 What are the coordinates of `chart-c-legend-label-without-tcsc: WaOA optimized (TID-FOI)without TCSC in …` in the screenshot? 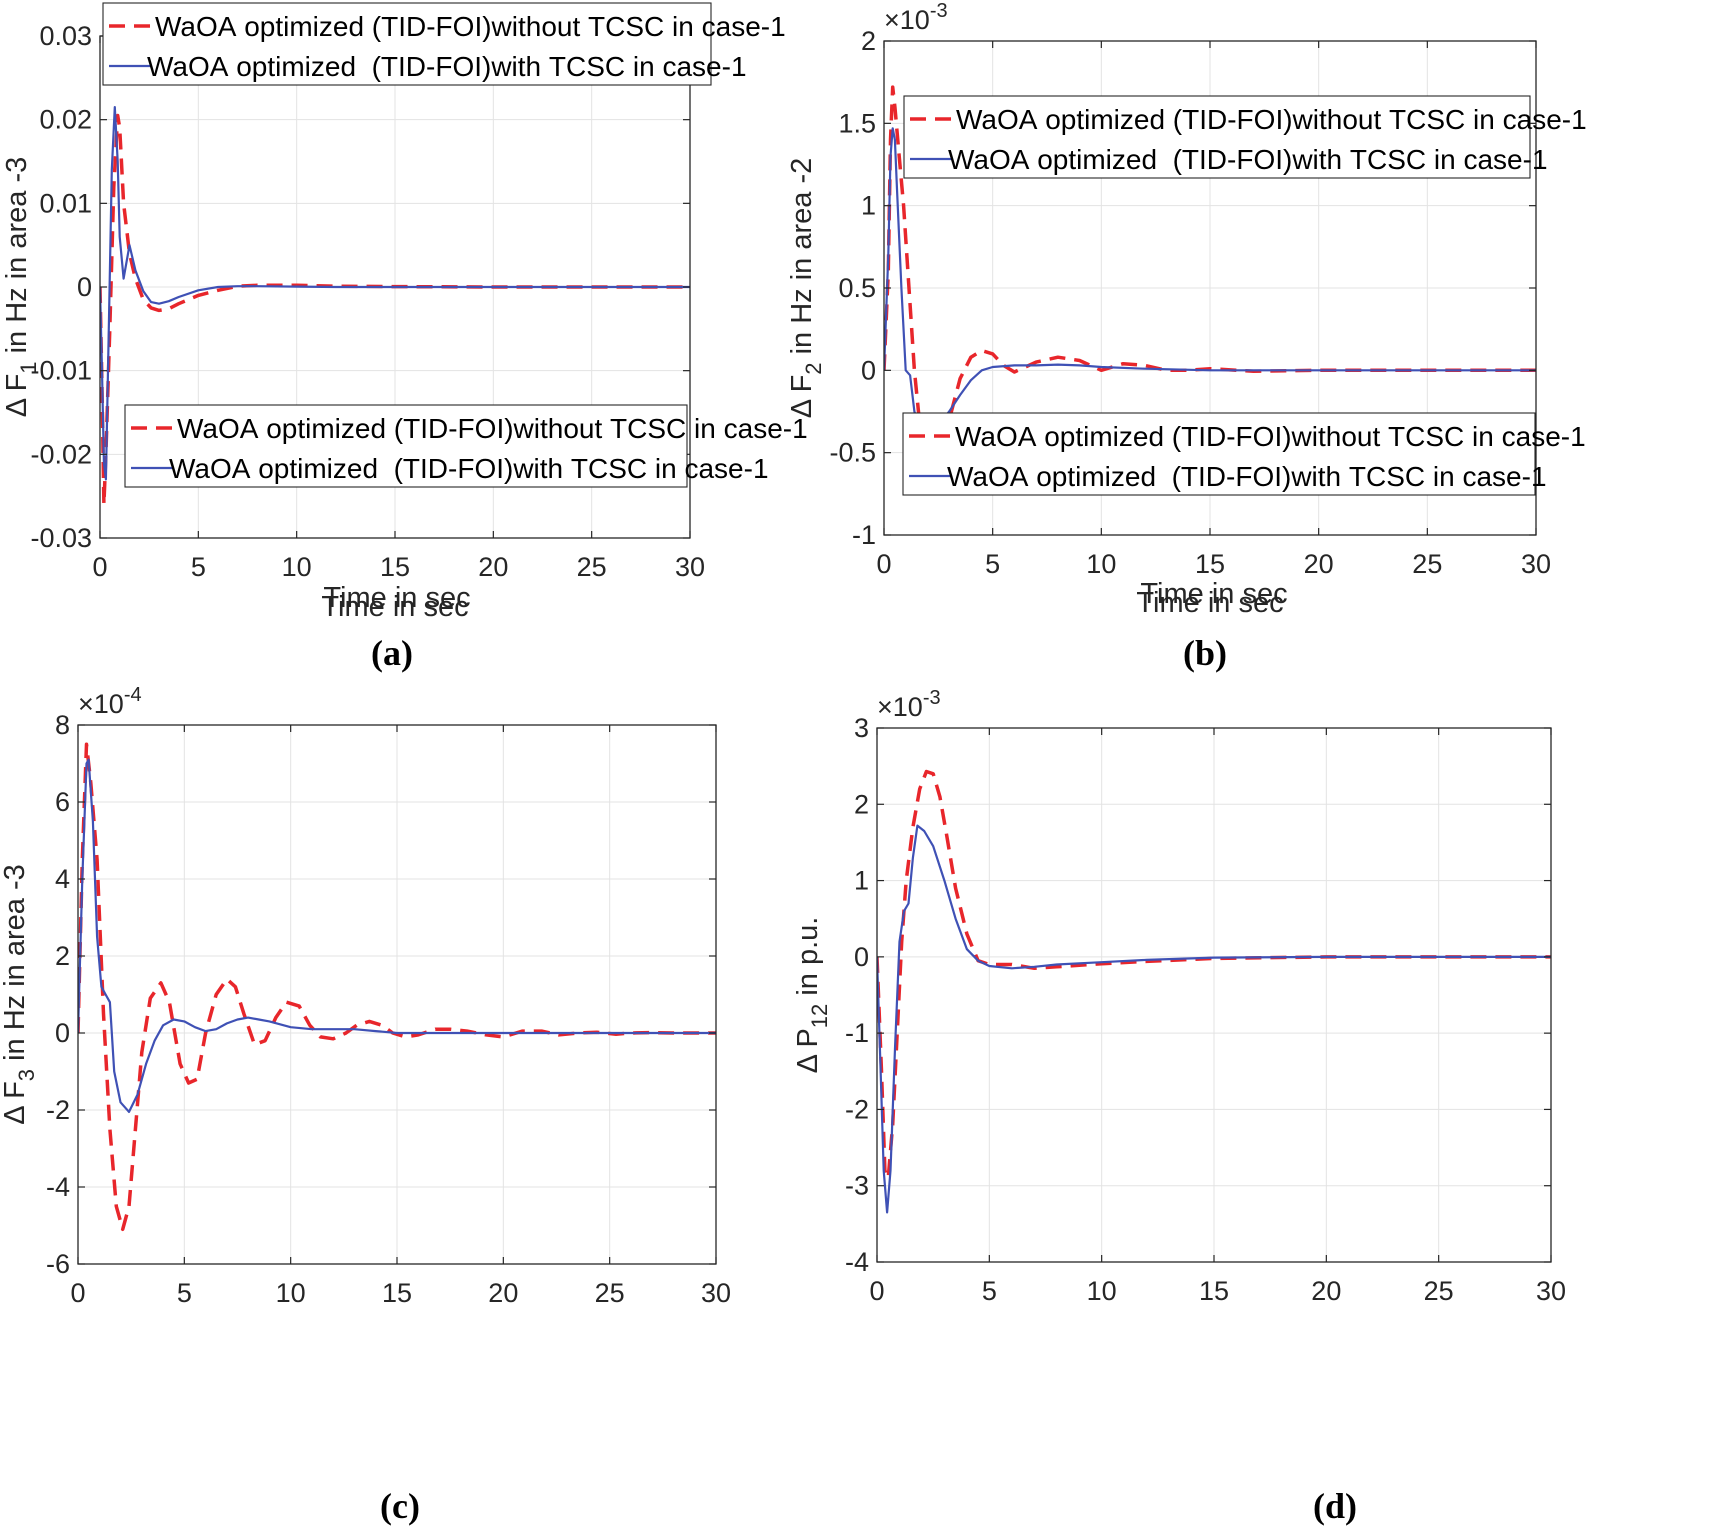 It's located at (470, 26).